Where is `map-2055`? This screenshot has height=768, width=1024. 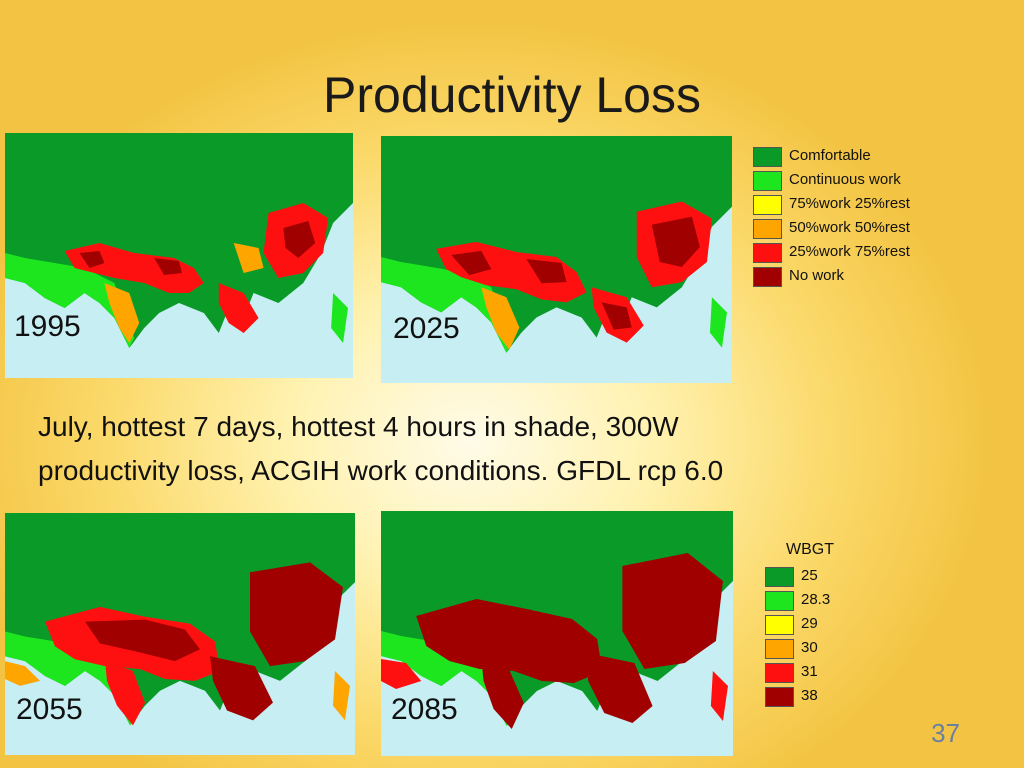
map-2055 is located at coordinates (180, 634).